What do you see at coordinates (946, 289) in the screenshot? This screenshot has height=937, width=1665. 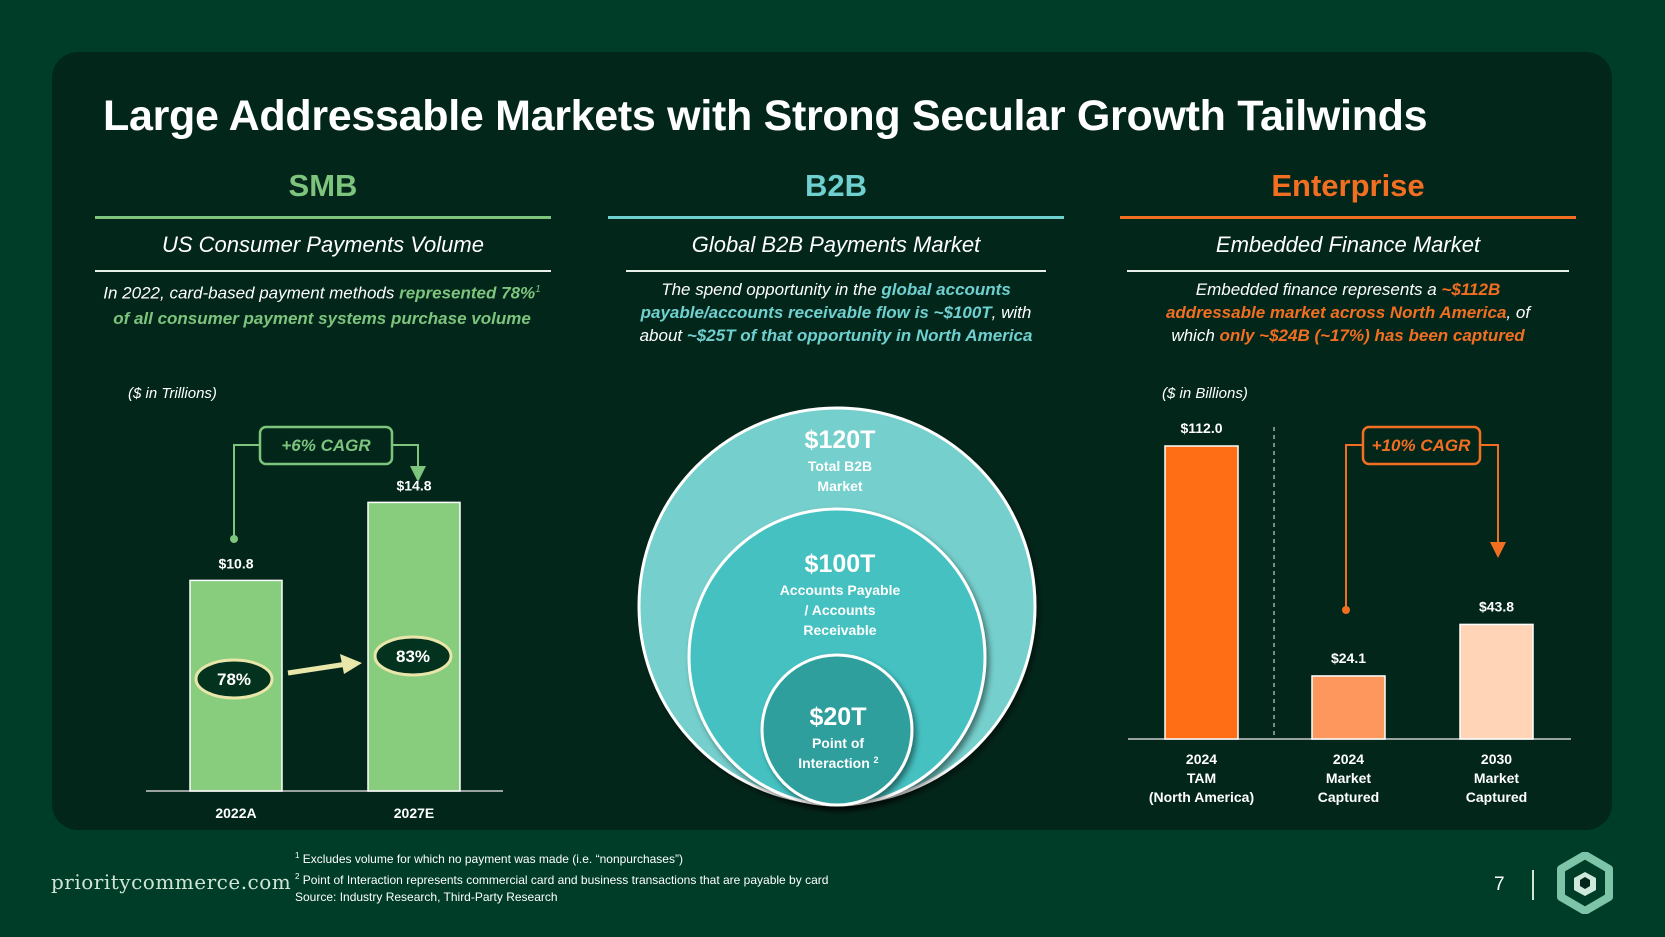 I see `b2b-desc-highlight: global accounts` at bounding box center [946, 289].